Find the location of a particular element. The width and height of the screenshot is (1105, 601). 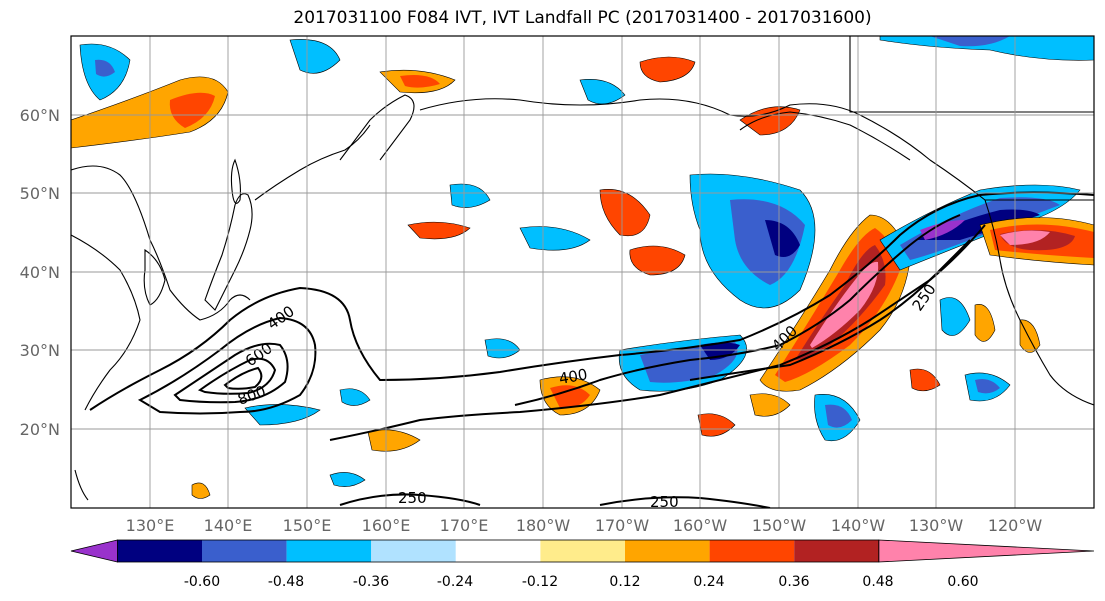

lon-label: 170°E is located at coordinates (464, 525).